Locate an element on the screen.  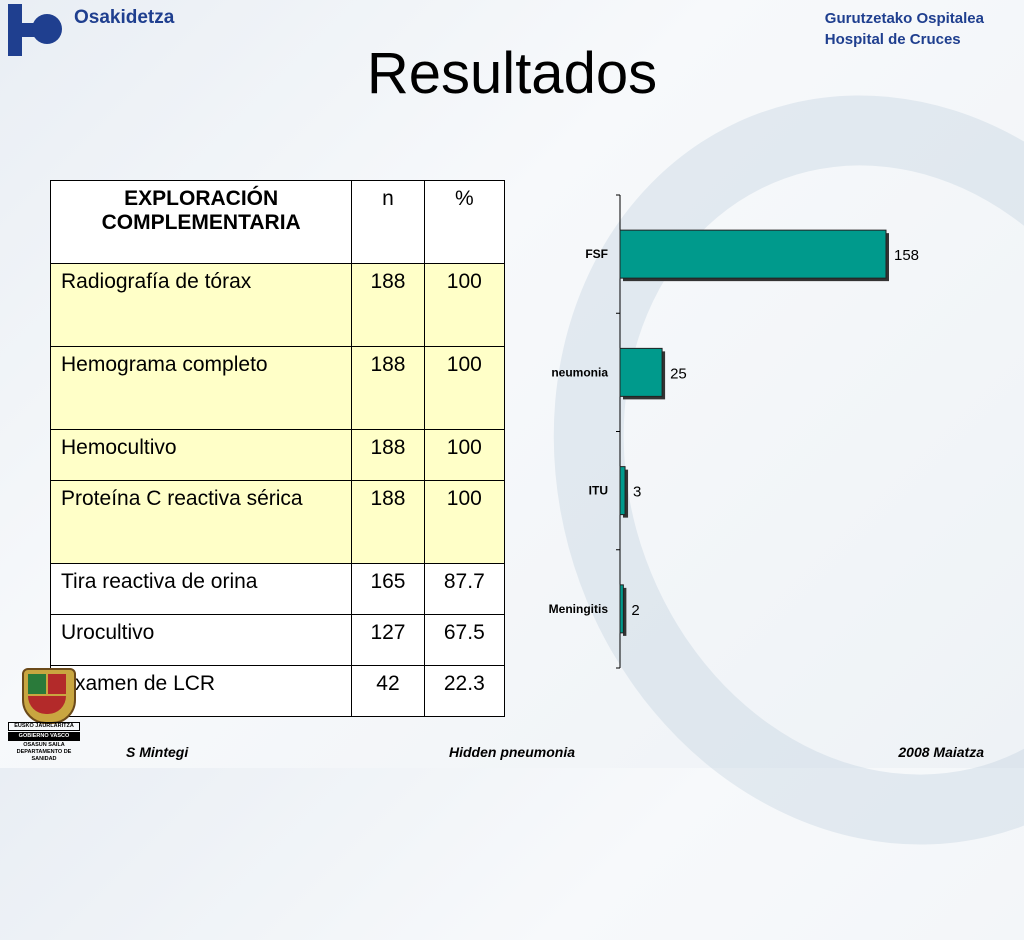
hospital-name-spanish: Hospital de Cruces is located at coordinates (892, 39).